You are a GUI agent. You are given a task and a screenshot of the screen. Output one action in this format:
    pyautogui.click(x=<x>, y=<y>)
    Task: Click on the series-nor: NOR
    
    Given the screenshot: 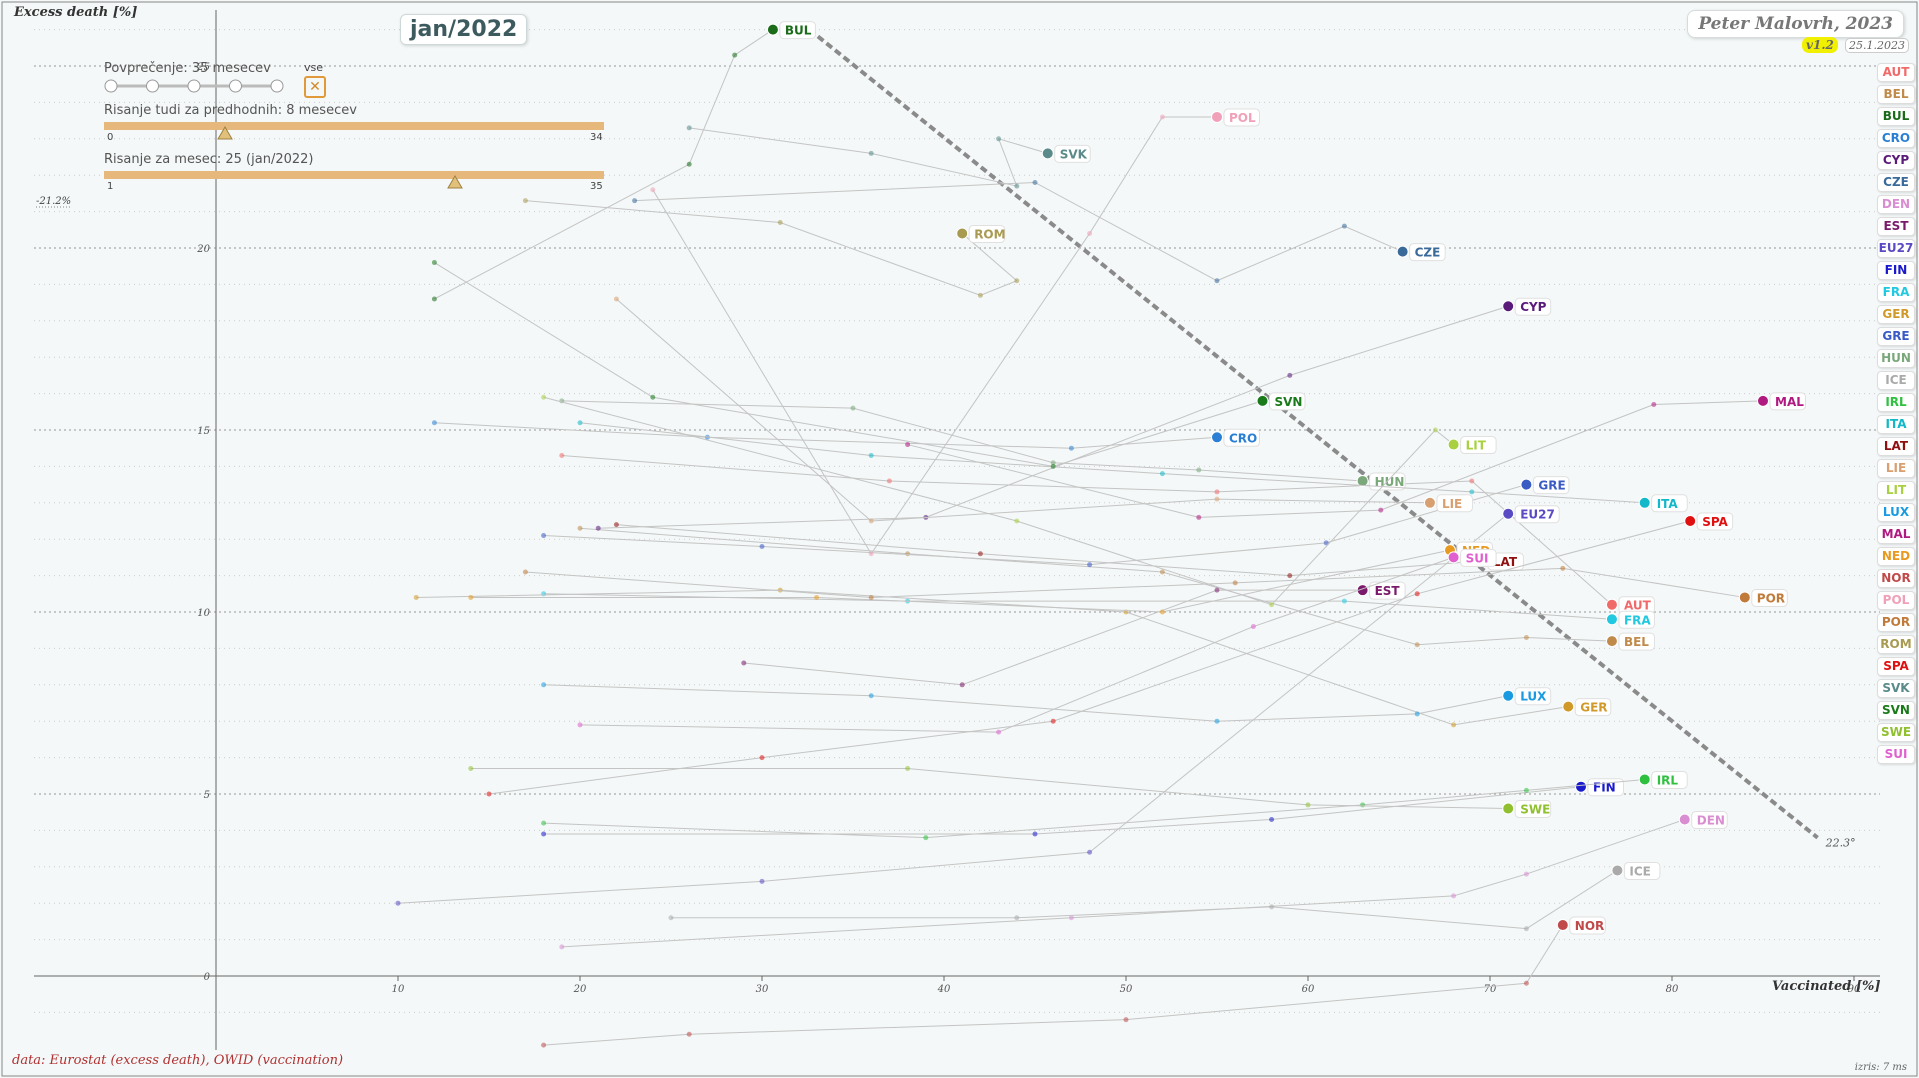 What is the action you would take?
    pyautogui.click(x=1073, y=982)
    